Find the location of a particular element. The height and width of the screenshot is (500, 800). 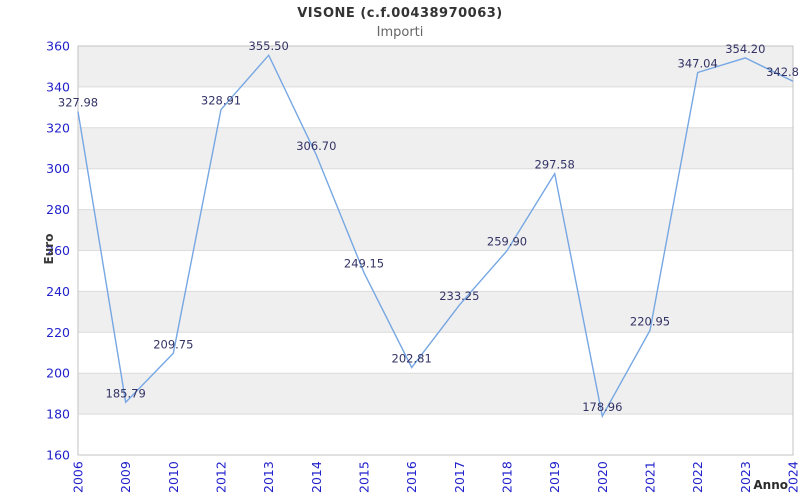

x-tick-label: 2013 is located at coordinates (268, 477).